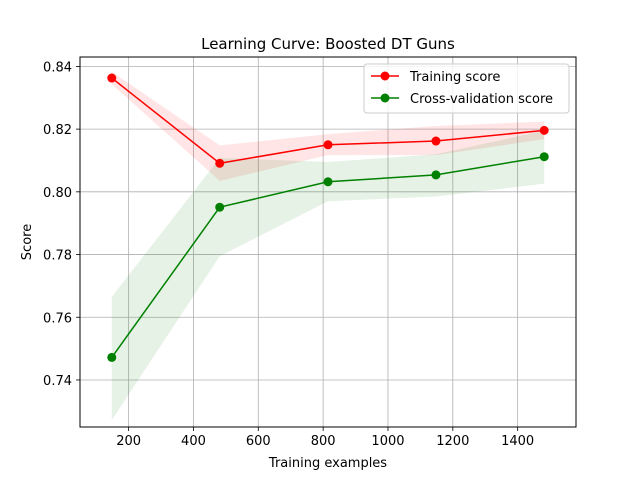  I want to click on x-tick-label: 1200, so click(452, 441).